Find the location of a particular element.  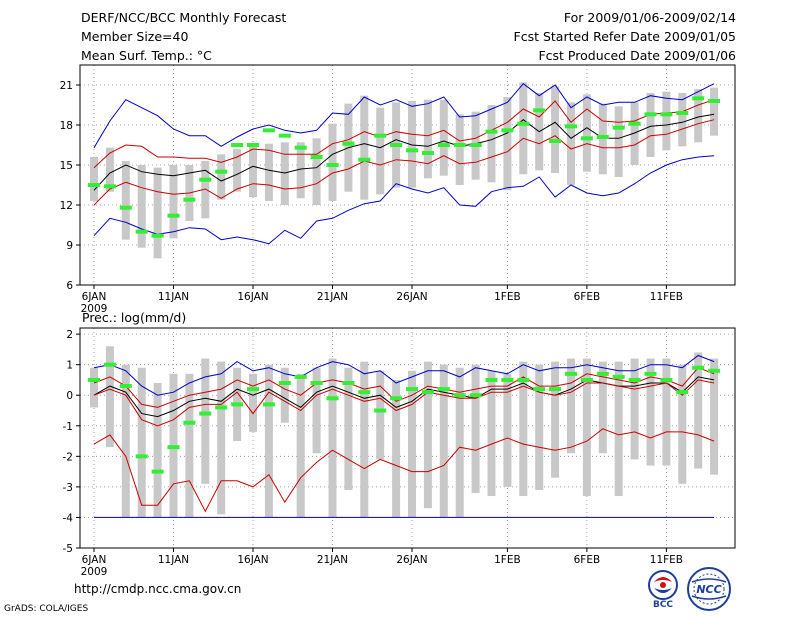

temp-xtick-label: 11JAN is located at coordinates (173, 297).